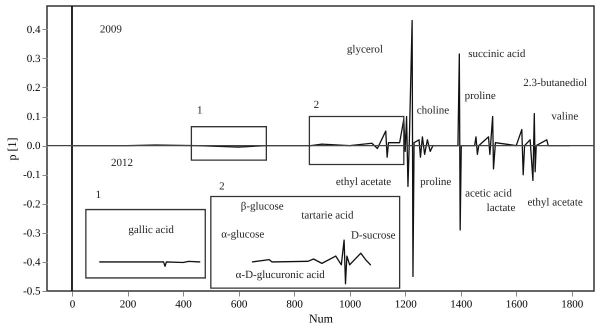  Describe the element at coordinates (327, 215) in the screenshot. I see `annotation: tartarie acid` at that location.